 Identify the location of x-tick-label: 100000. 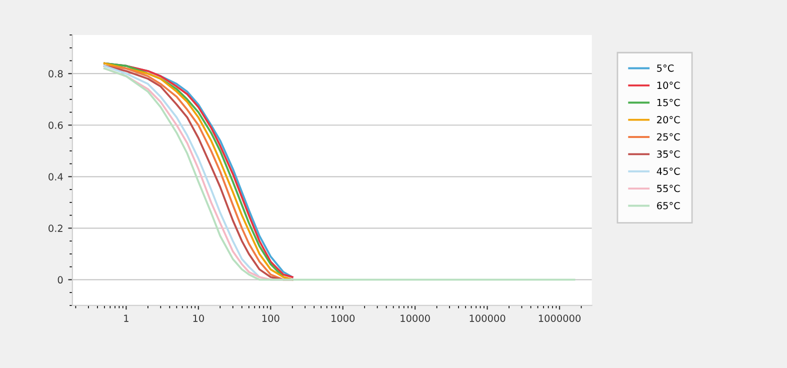
(488, 318).